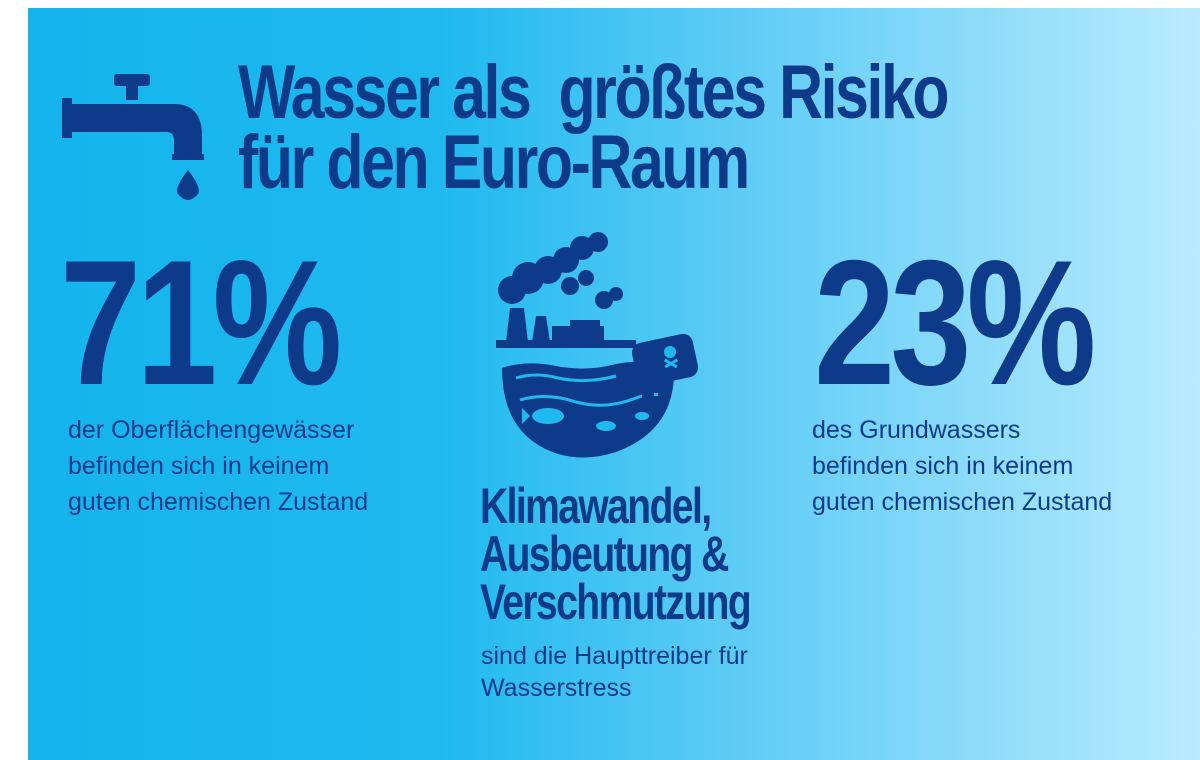 The image size is (1200, 760). Describe the element at coordinates (916, 430) in the screenshot. I see `desc-line: des Grundwassers` at that location.